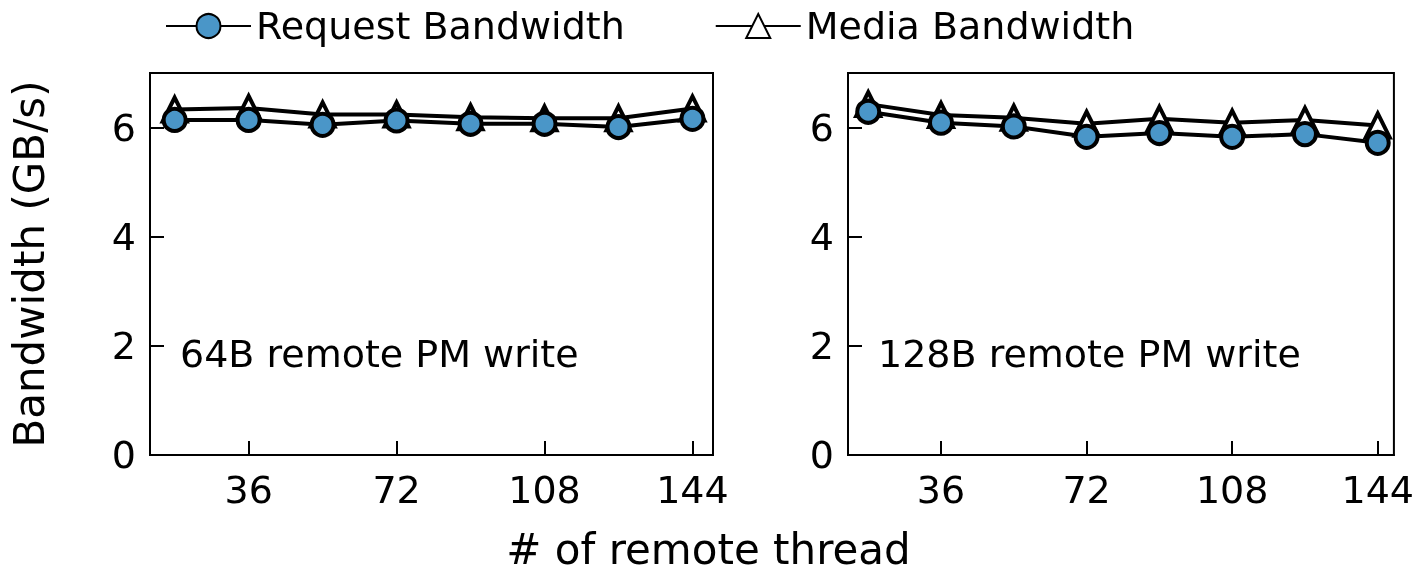  What do you see at coordinates (708, 549) in the screenshot?
I see `x-axis-title: # of remote thread` at bounding box center [708, 549].